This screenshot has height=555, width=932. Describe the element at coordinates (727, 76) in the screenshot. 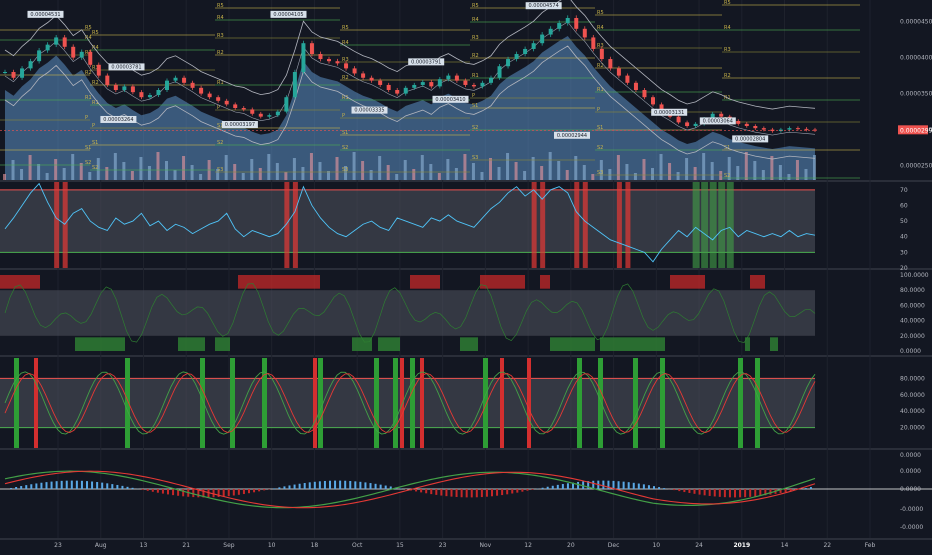

I see `pivot-label: R2` at that location.